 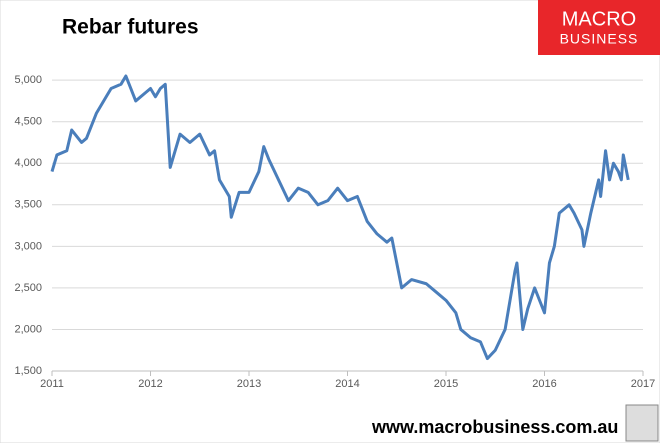 What do you see at coordinates (347, 384) in the screenshot?
I see `x-tick-label: 2014` at bounding box center [347, 384].